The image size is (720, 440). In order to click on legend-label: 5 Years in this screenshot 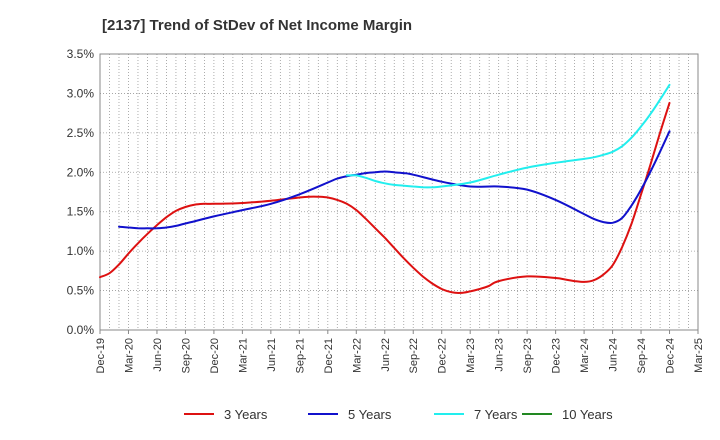, I will do `click(370, 414)`.